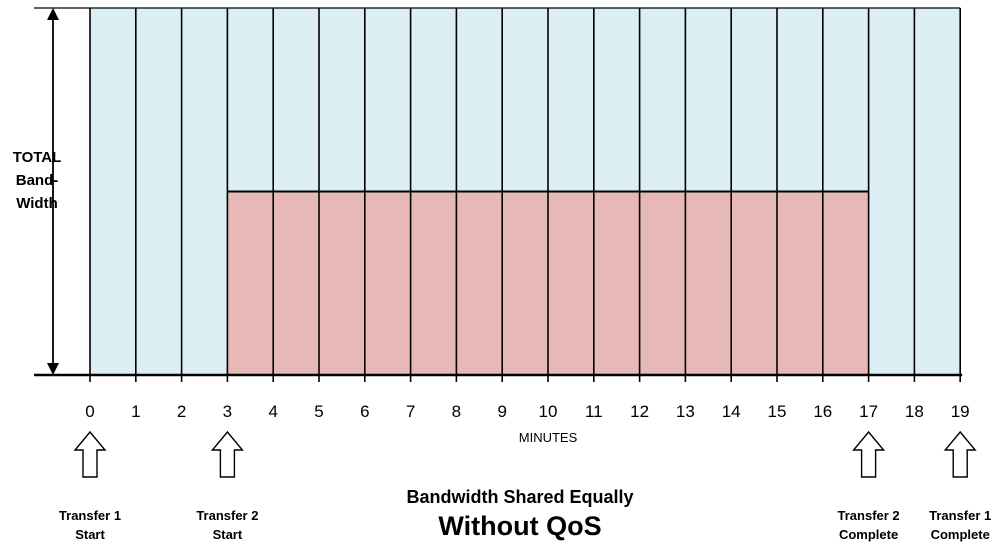  What do you see at coordinates (593, 411) in the screenshot?
I see `x-tick-label: 11` at bounding box center [593, 411].